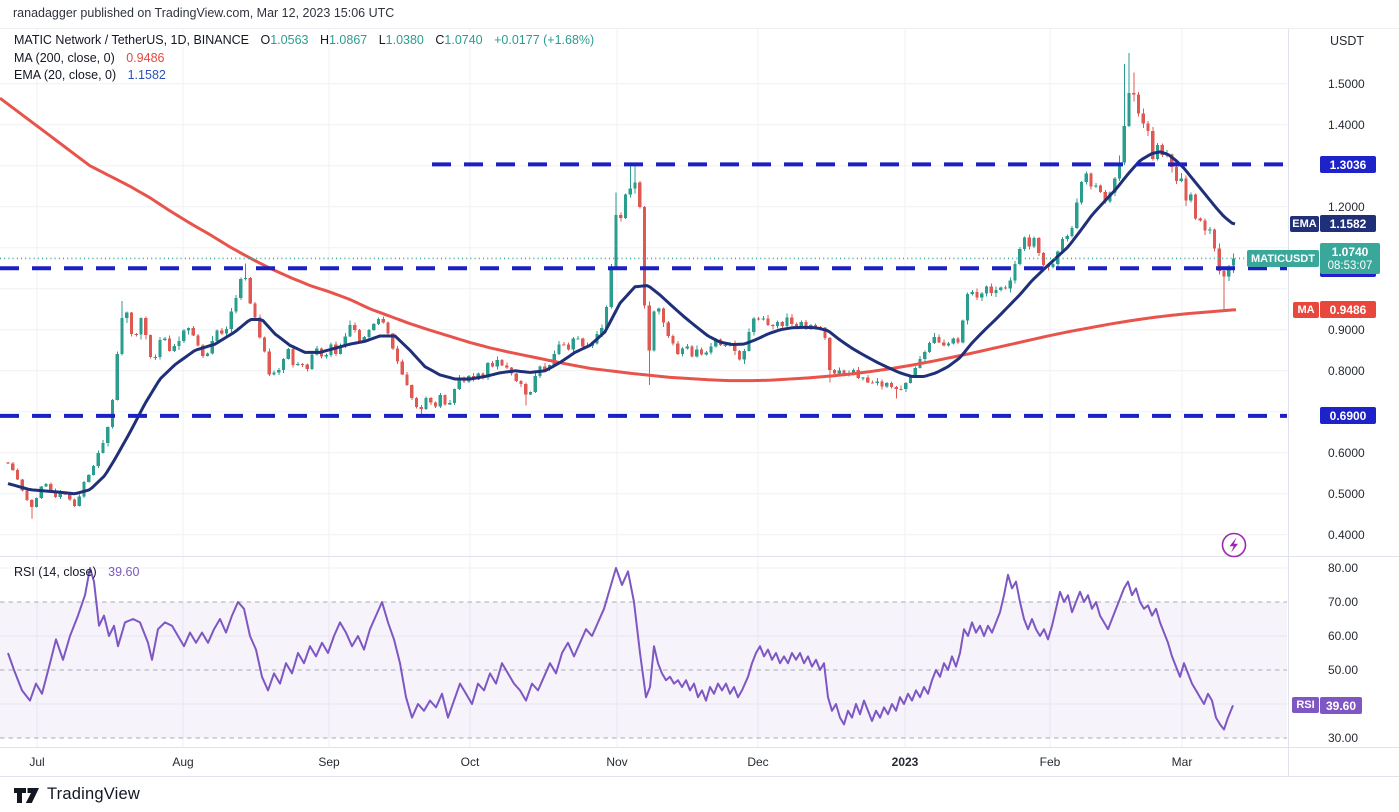 The width and height of the screenshot is (1399, 812). Describe the element at coordinates (65, 75) in the screenshot. I see `ema-label: EMA (20, close, 0)` at that location.